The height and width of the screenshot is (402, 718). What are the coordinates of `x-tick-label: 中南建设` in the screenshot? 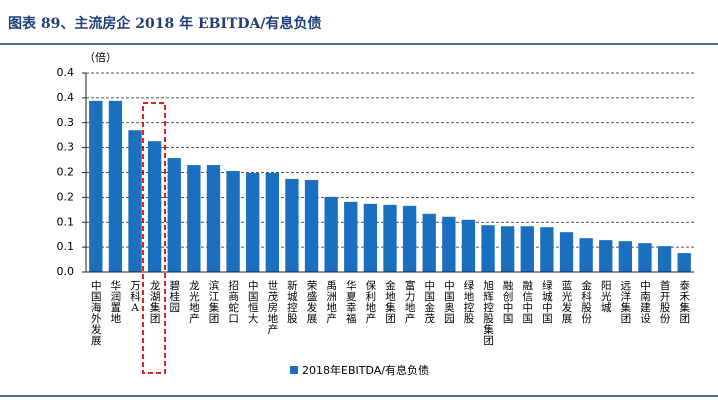 It's located at (645, 301).